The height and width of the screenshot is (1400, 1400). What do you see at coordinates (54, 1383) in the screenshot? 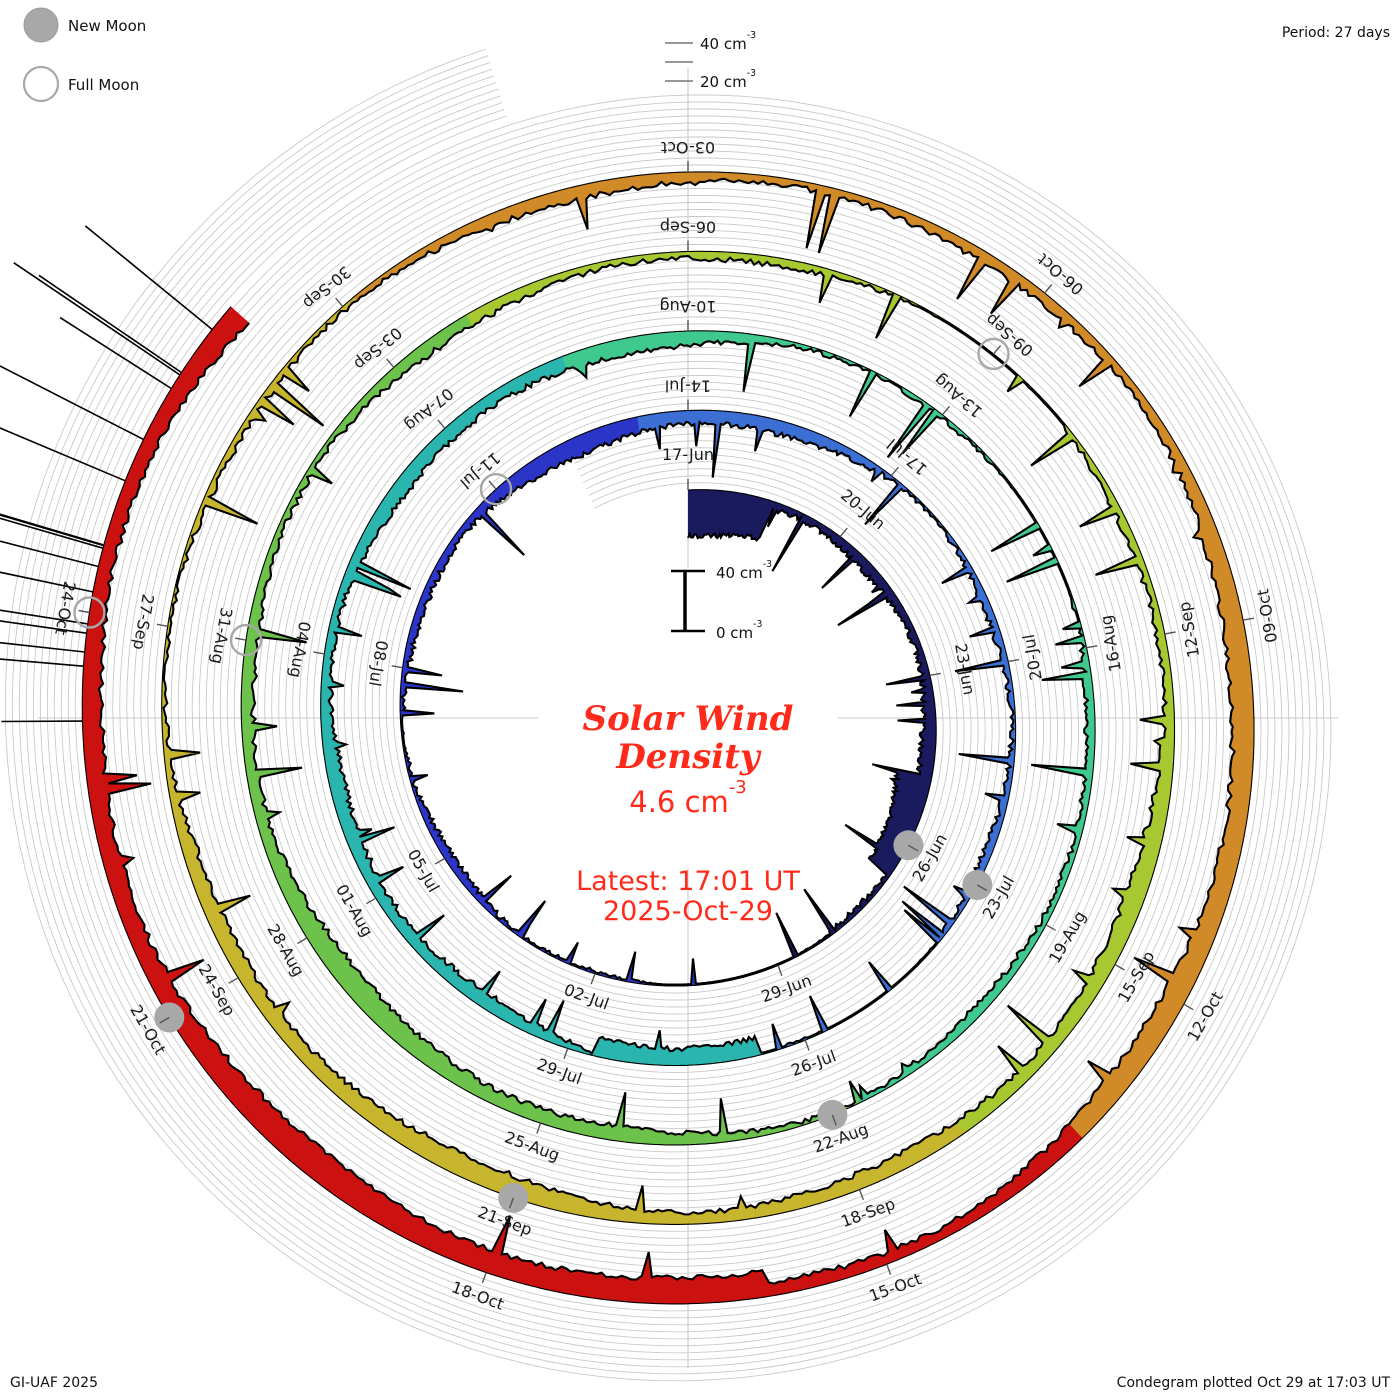
I see `copyright-label: GI-UAF 2025` at bounding box center [54, 1383].